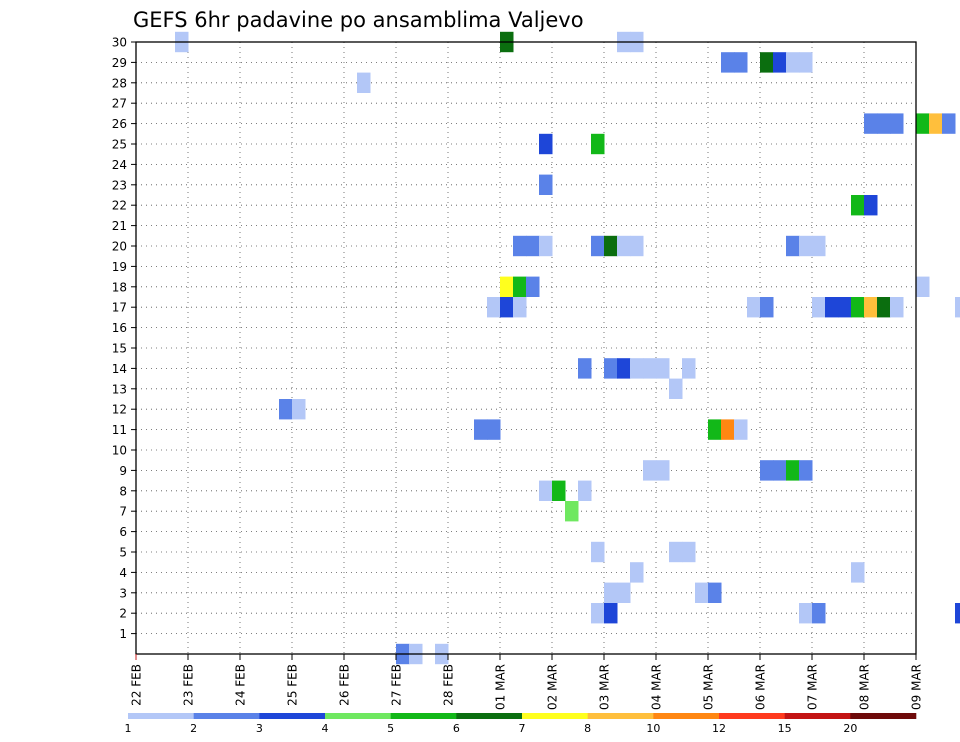 The height and width of the screenshot is (742, 960). I want to click on y-tick-label: 13, so click(119, 389).